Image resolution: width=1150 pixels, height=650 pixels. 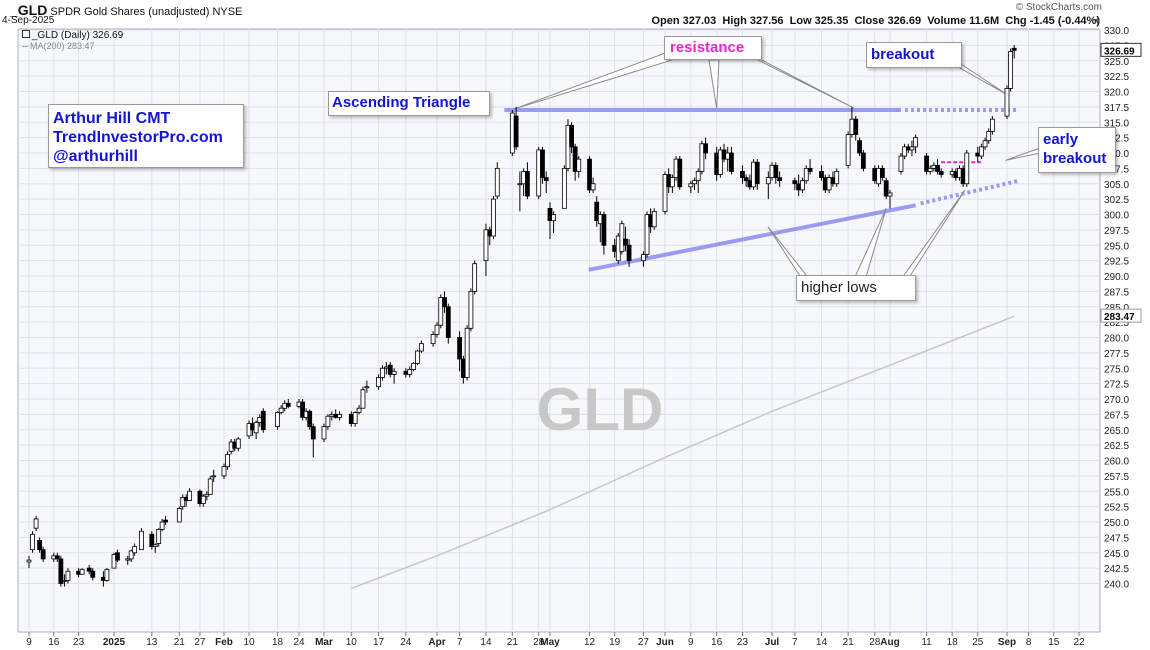 I want to click on ma-axis-tag: 283.47, so click(x=1119, y=317).